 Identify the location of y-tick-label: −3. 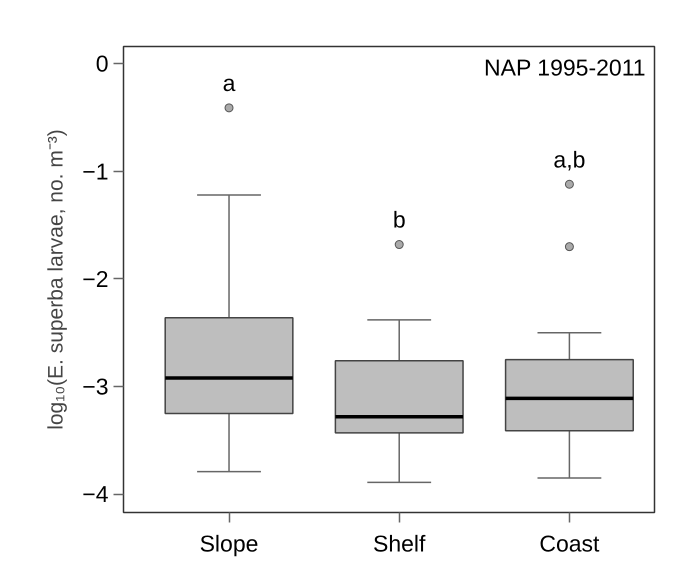
(95, 387).